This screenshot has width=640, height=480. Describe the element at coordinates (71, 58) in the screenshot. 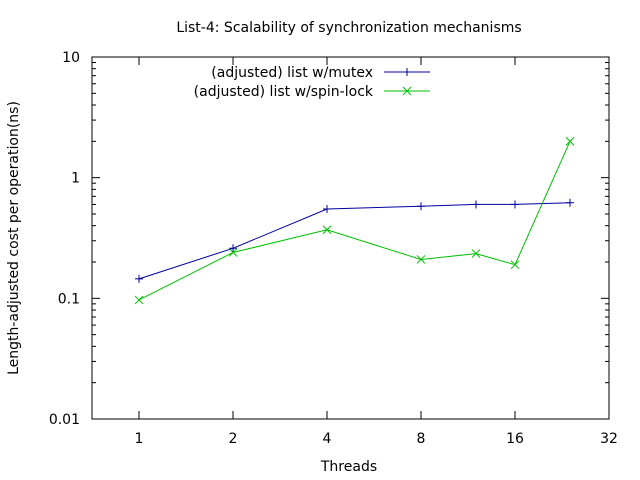

I see `y-tick-label: 10` at that location.